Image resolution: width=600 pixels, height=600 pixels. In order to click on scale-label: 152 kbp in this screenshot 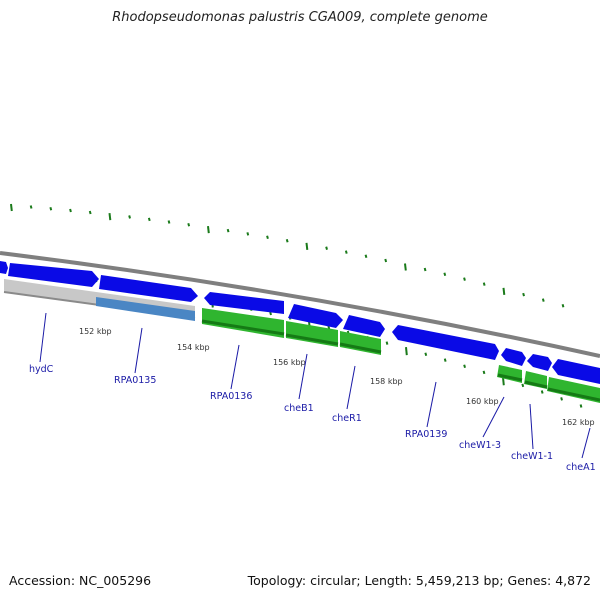, I will do `click(95, 331)`.